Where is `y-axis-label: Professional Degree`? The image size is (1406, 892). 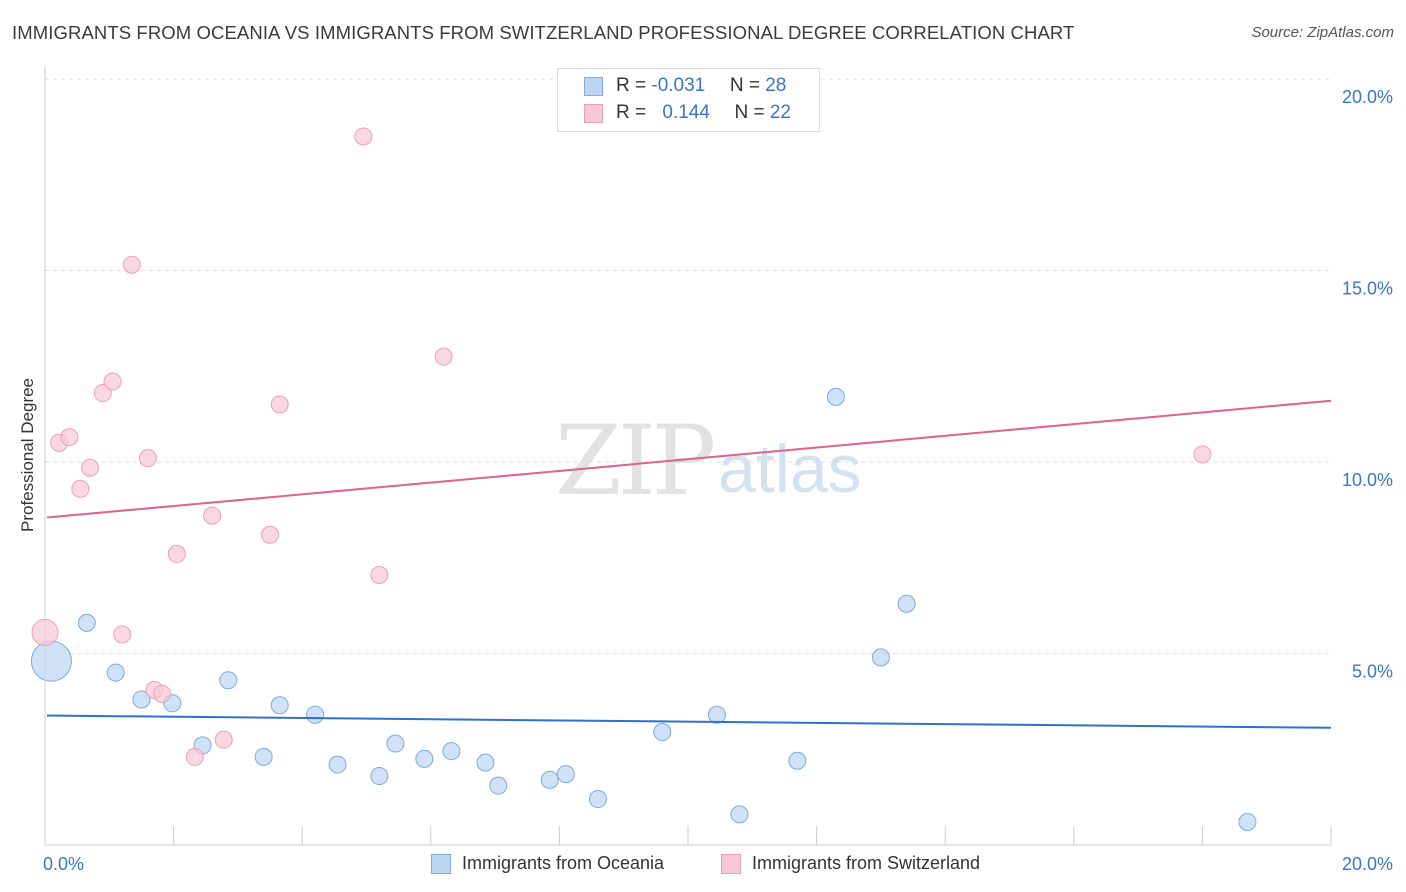
y-axis-label: Professional Degree is located at coordinates (27, 455).